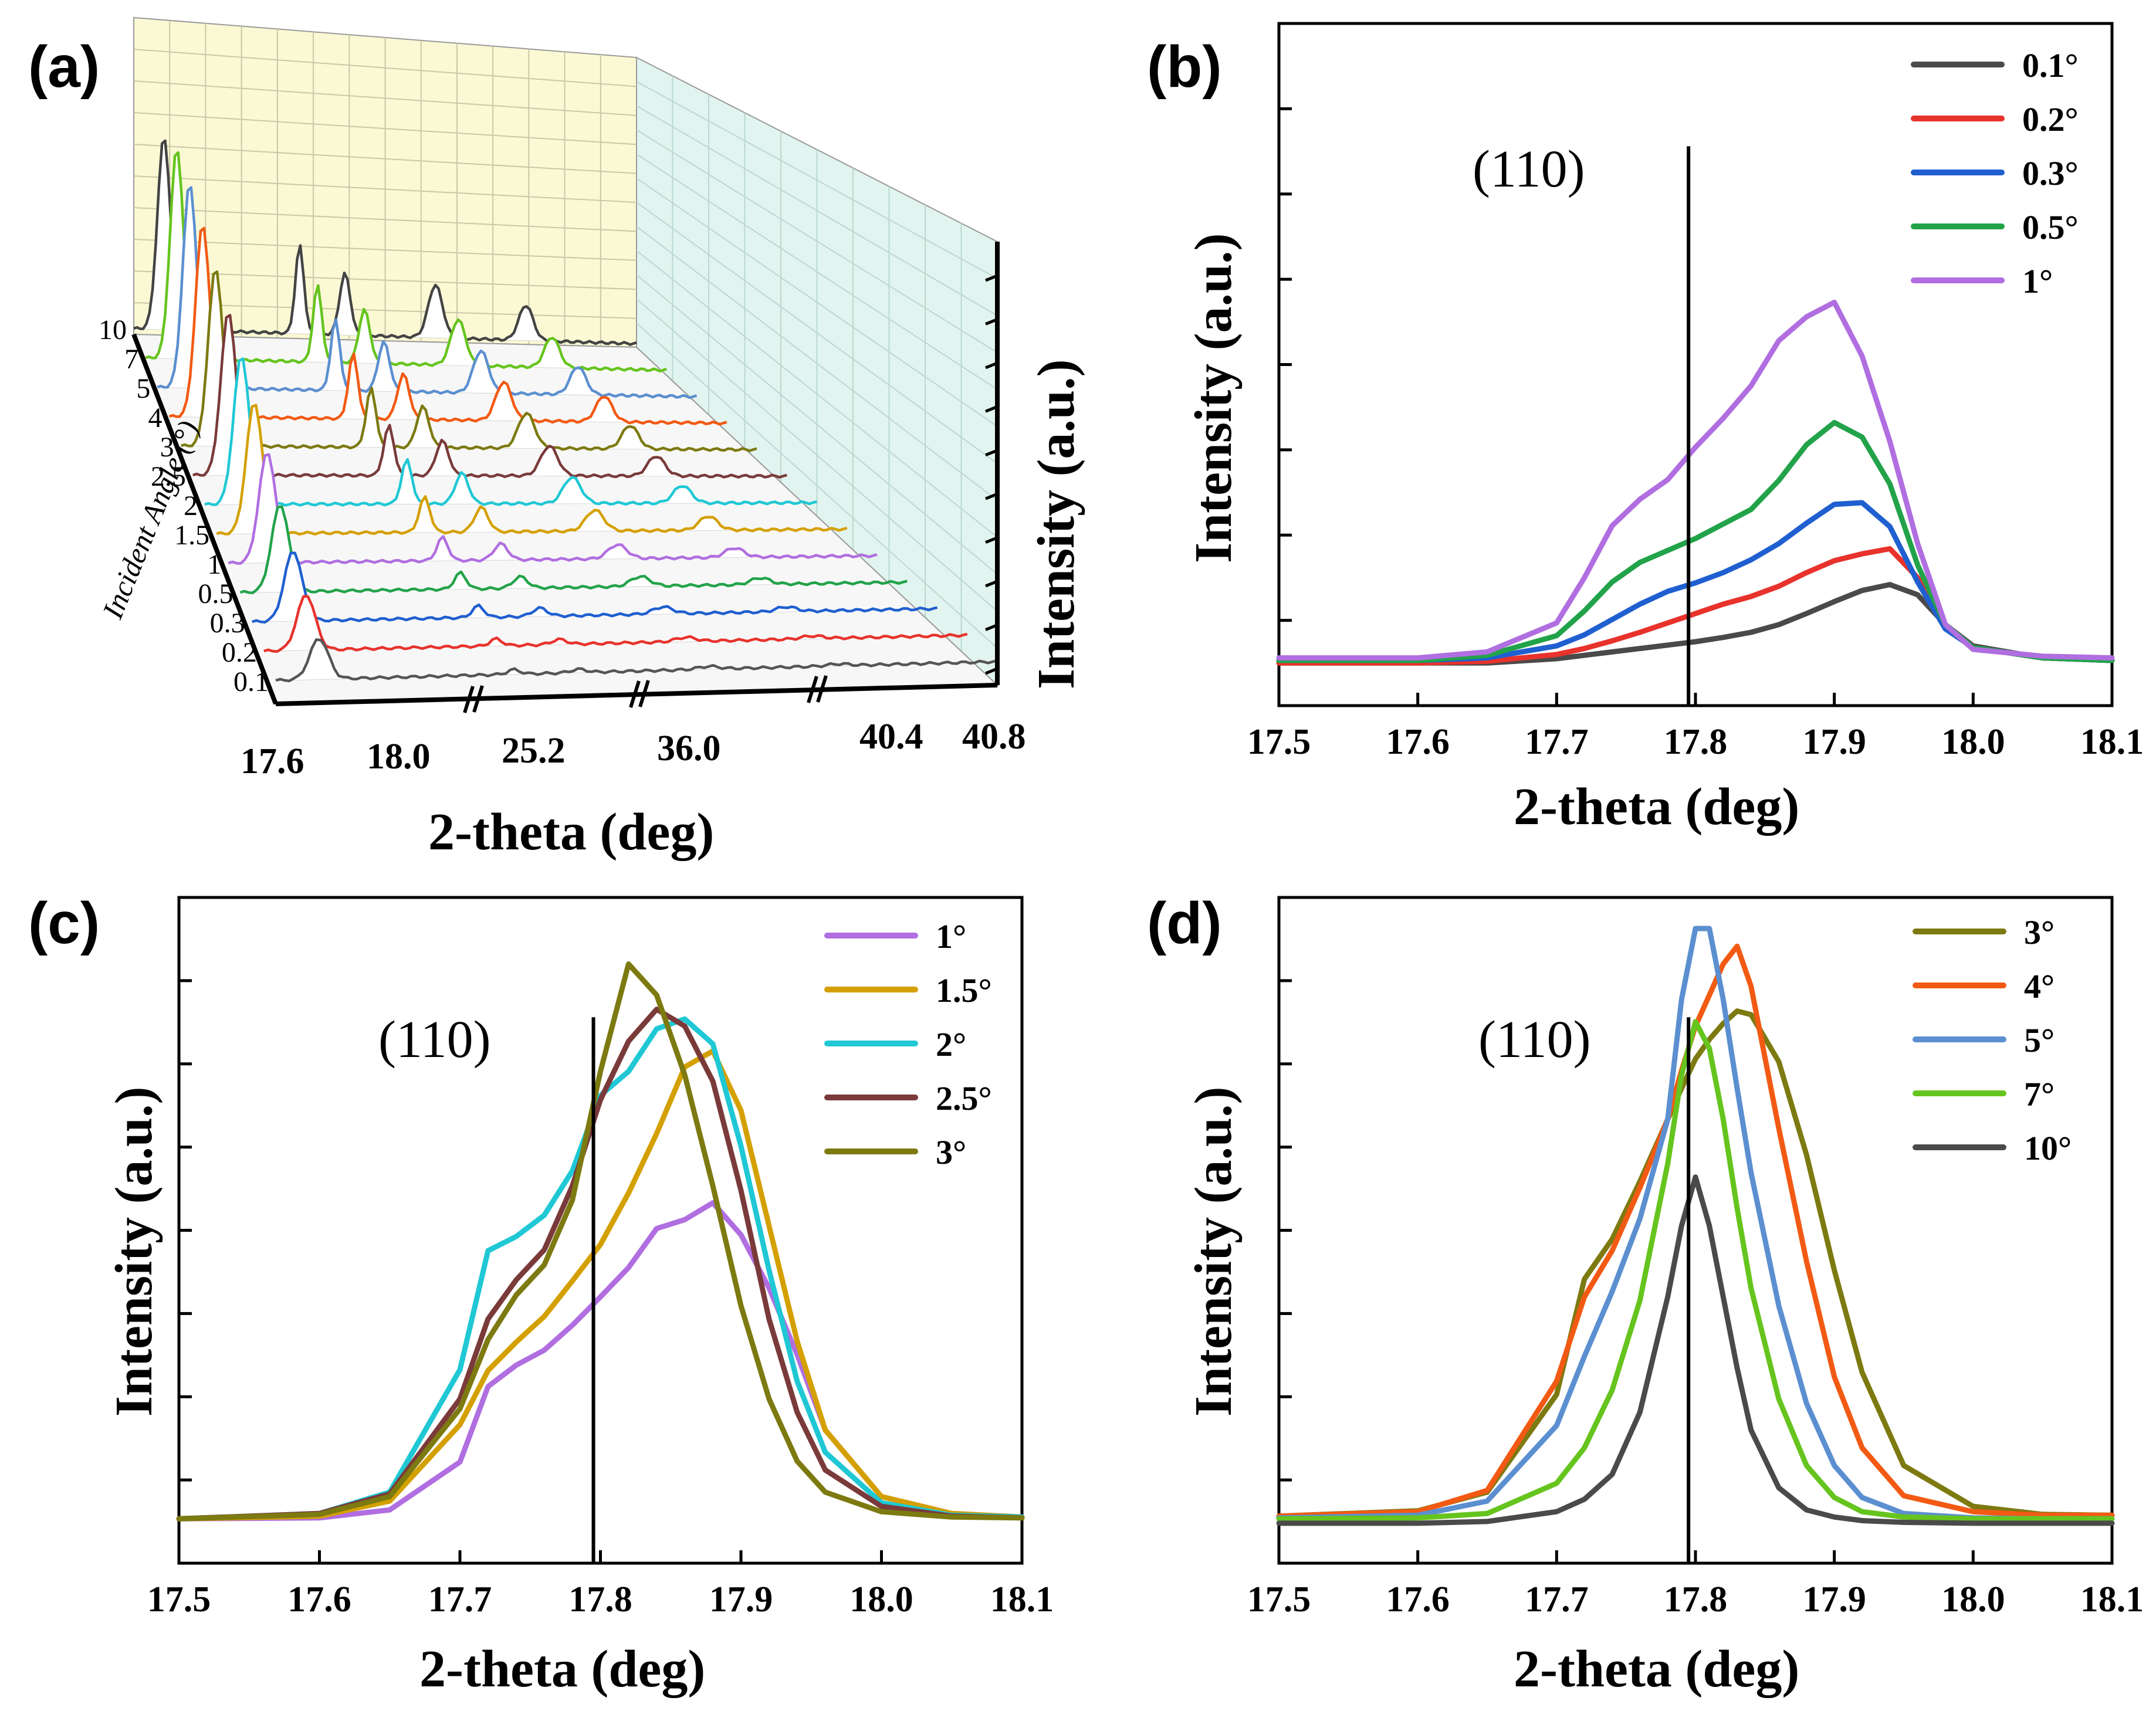 This screenshot has height=1711, width=2156. I want to click on panel-d-legend-label-2: 5°, so click(2039, 1040).